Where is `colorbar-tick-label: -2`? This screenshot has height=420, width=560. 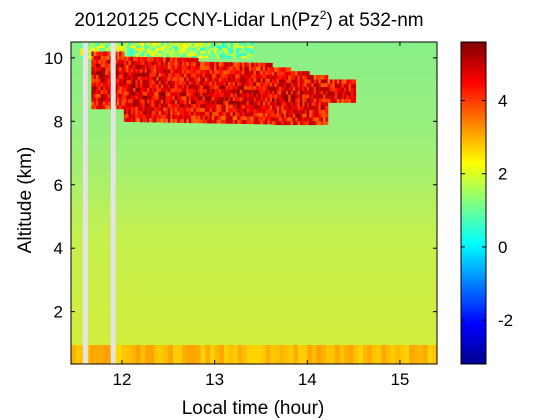
colorbar-tick-label: -2 is located at coordinates (505, 320).